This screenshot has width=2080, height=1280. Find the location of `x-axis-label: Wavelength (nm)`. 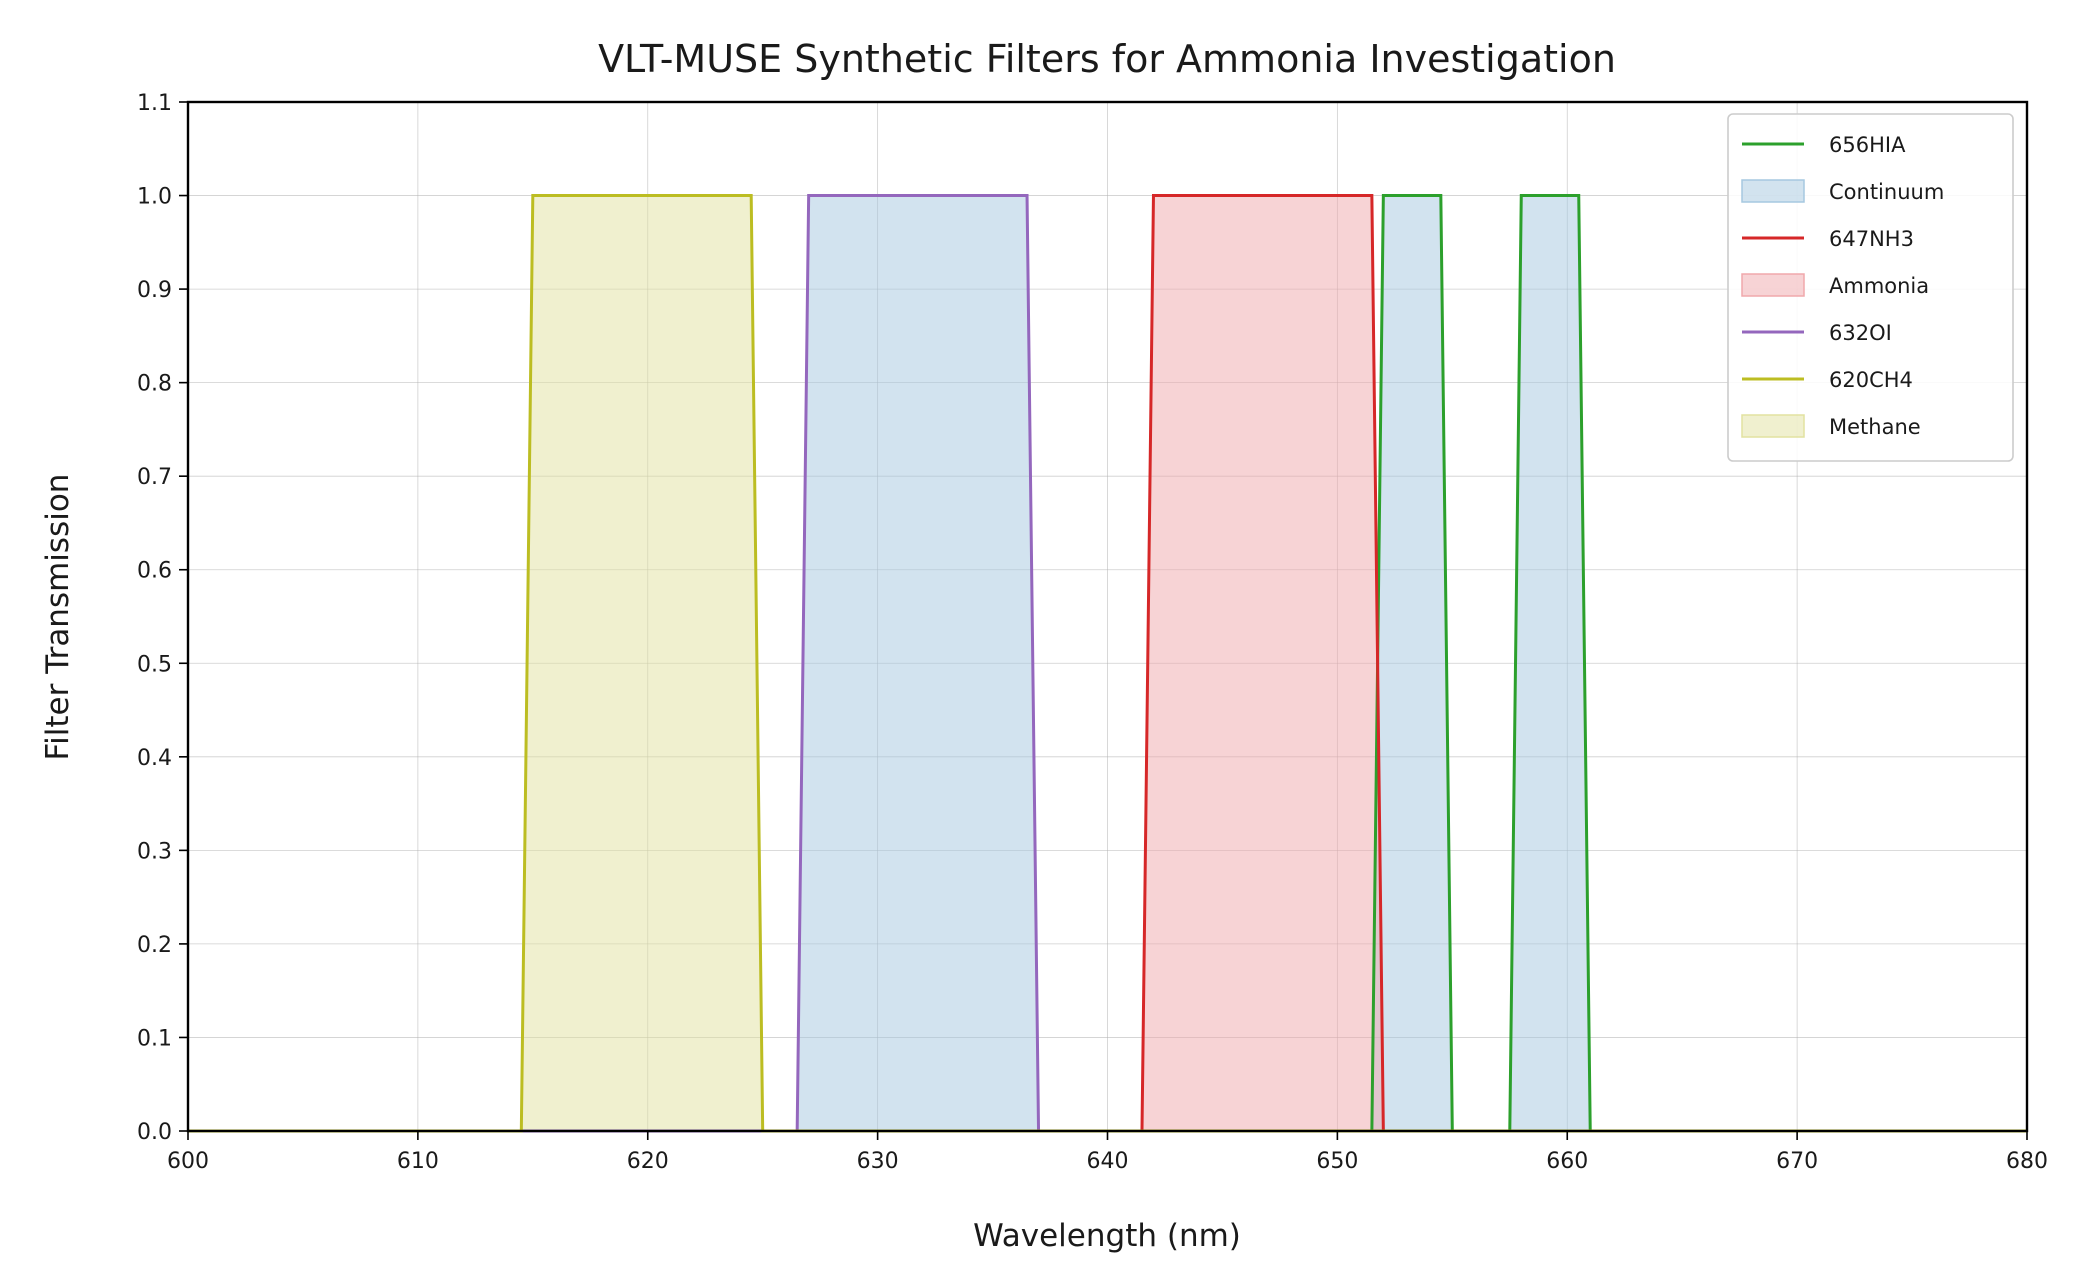

x-axis-label: Wavelength (nm) is located at coordinates (1107, 1236).